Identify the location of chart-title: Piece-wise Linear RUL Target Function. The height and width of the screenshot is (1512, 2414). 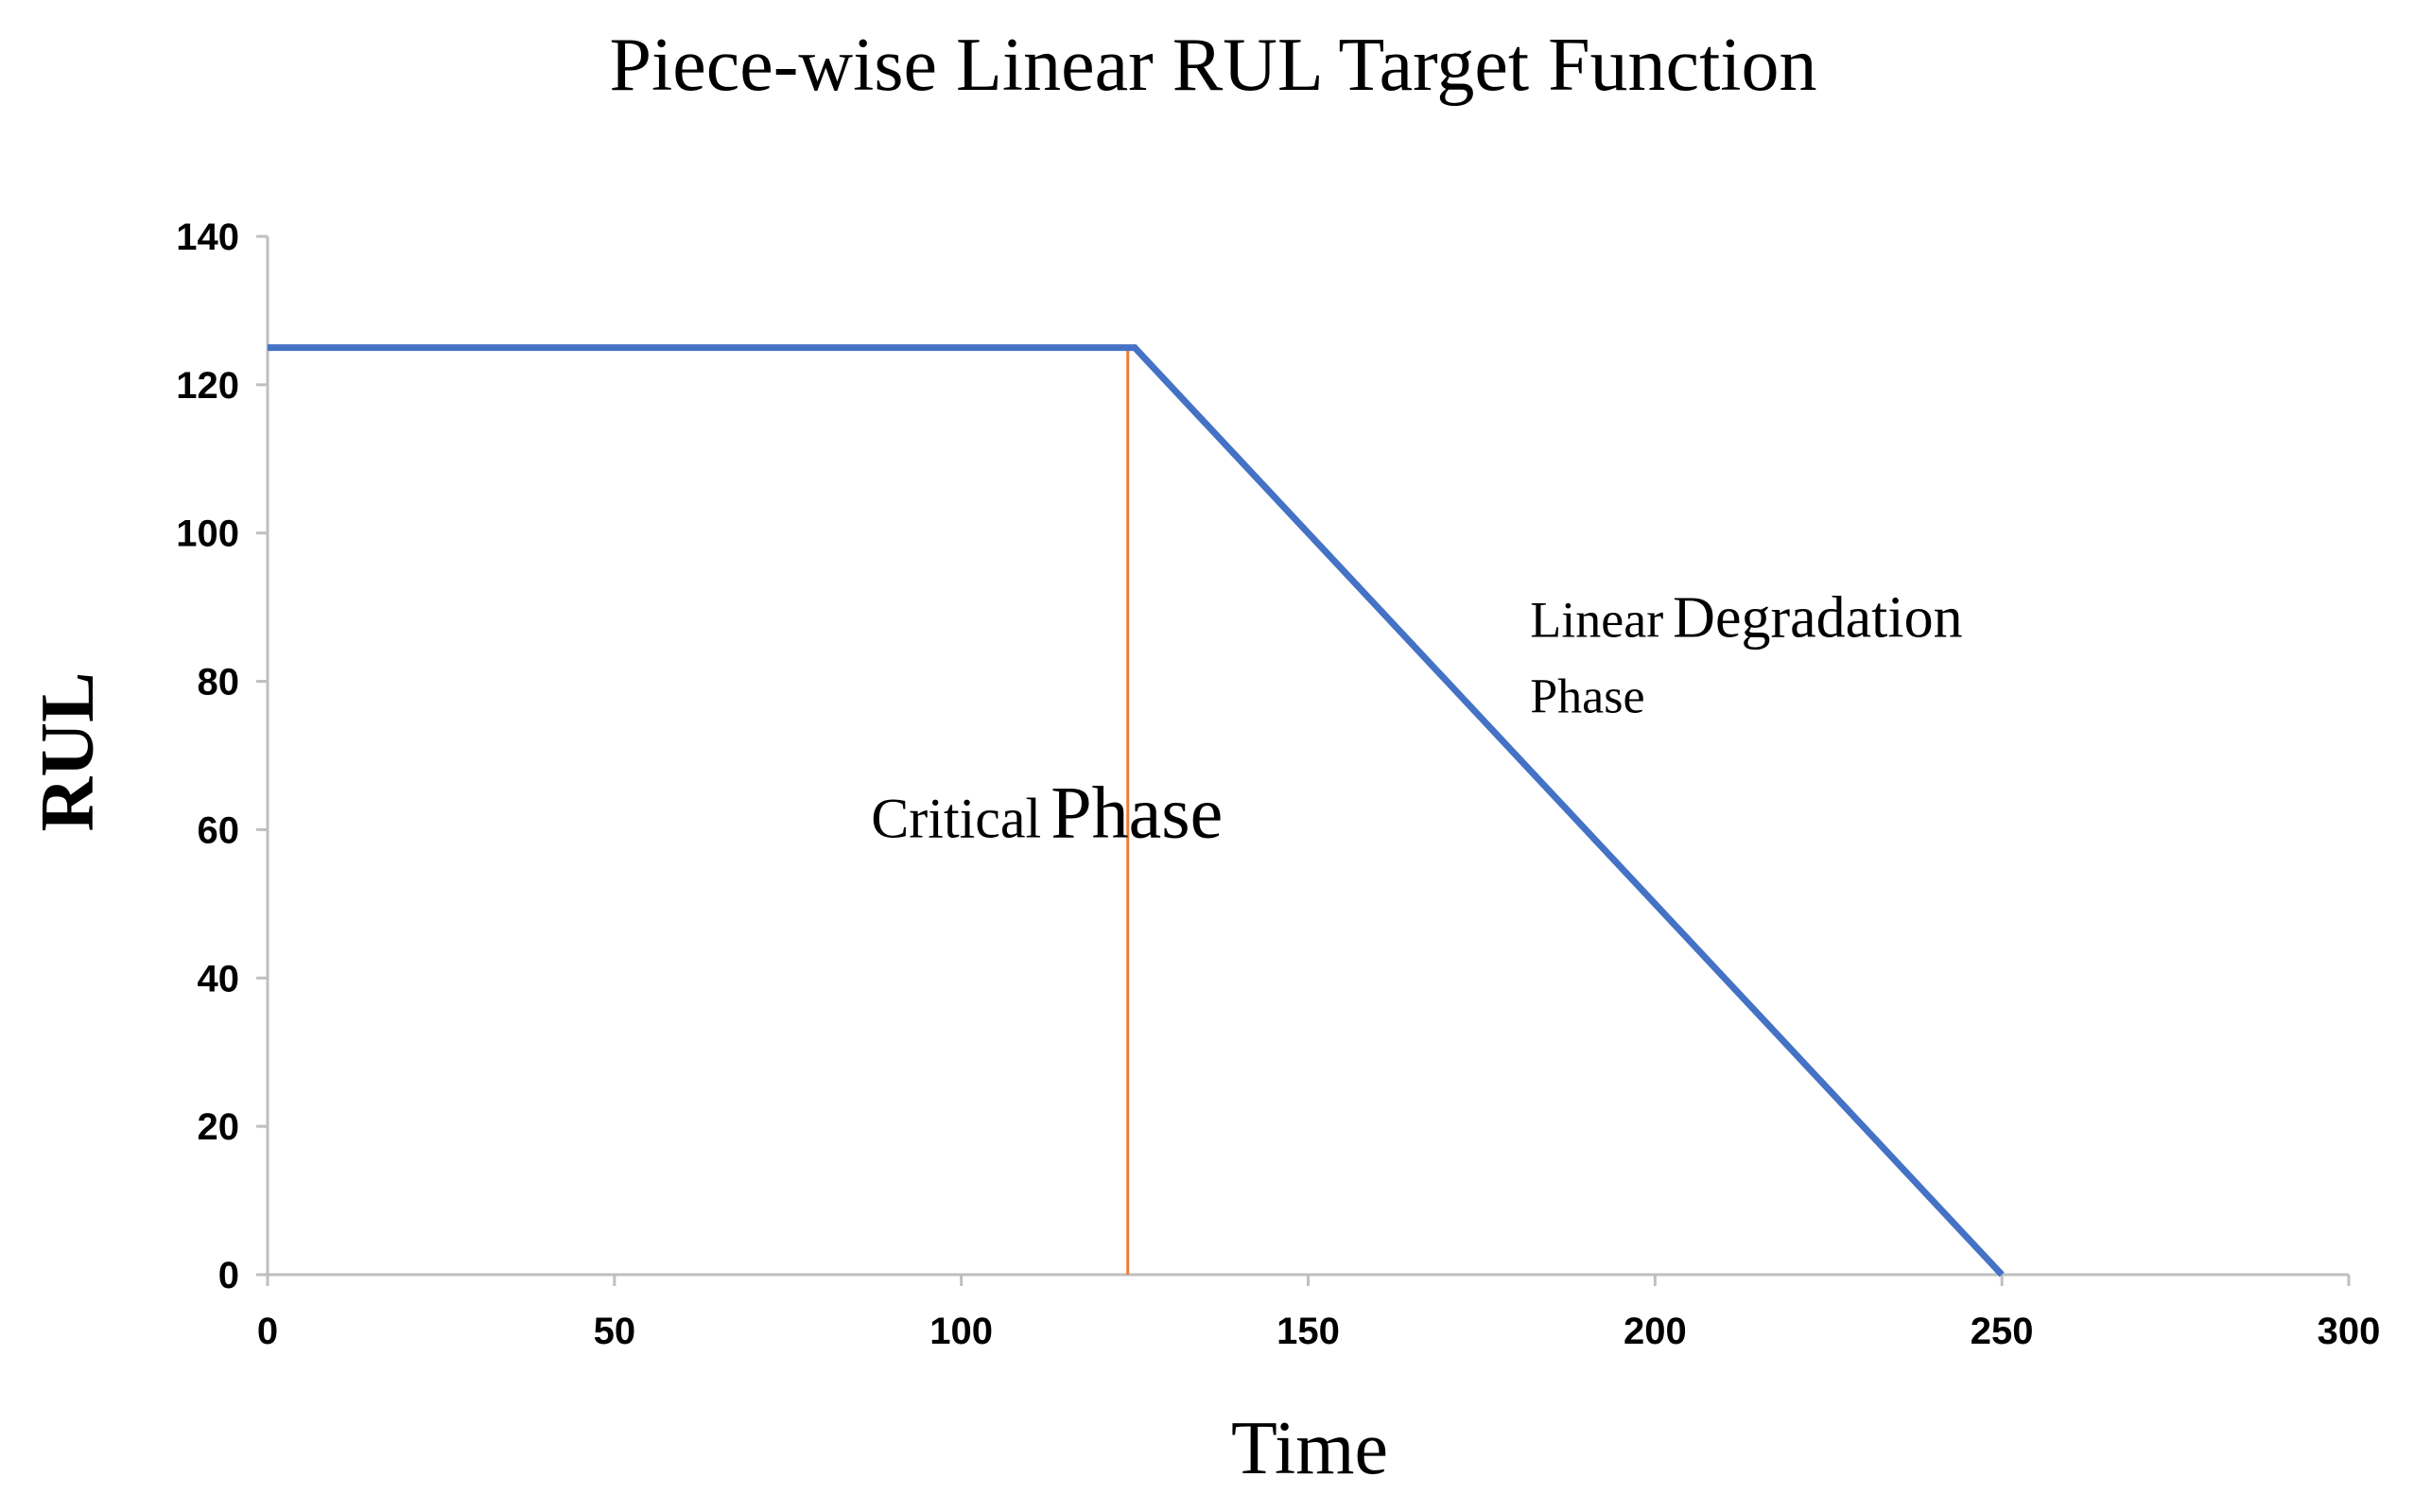
(1213, 65).